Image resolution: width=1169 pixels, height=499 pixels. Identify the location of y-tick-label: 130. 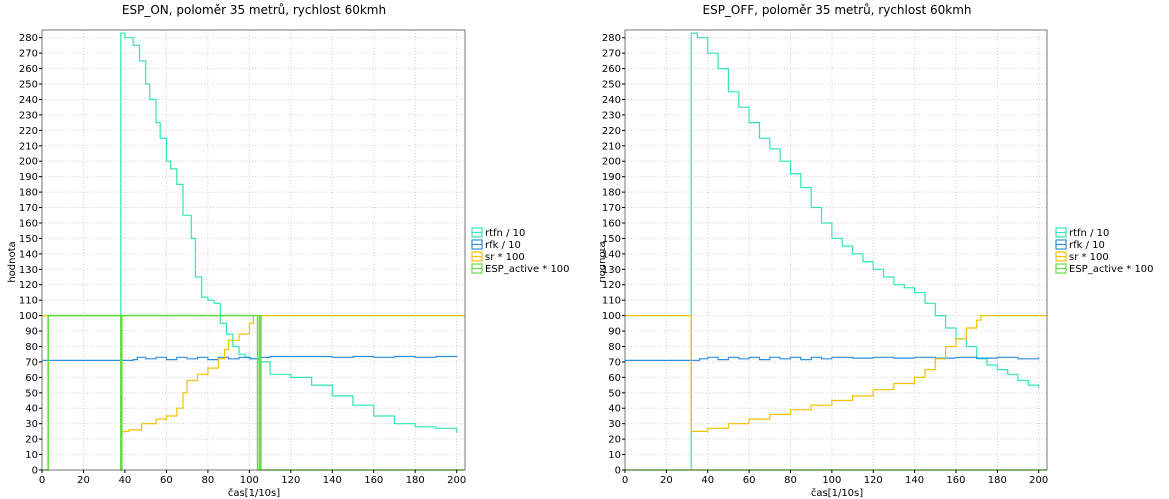
(28, 270).